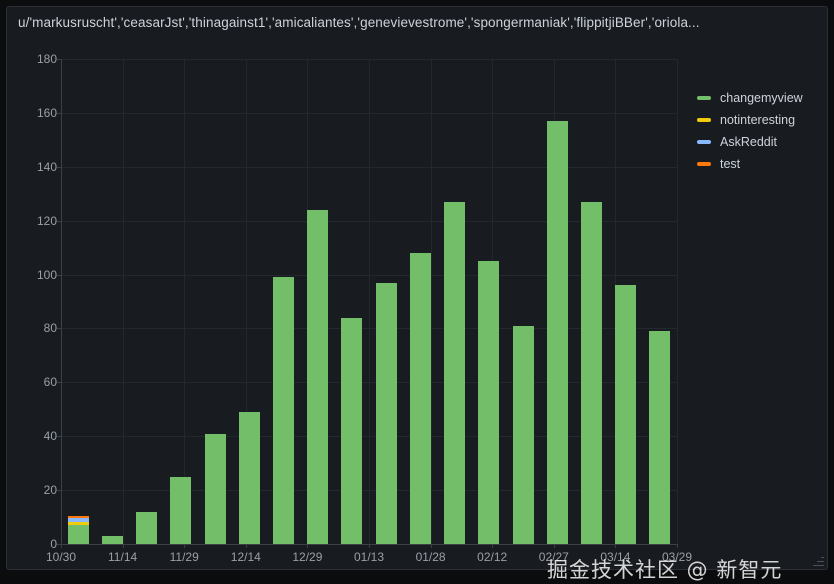 The height and width of the screenshot is (584, 834). What do you see at coordinates (818, 560) in the screenshot?
I see `resize-handle-icon` at bounding box center [818, 560].